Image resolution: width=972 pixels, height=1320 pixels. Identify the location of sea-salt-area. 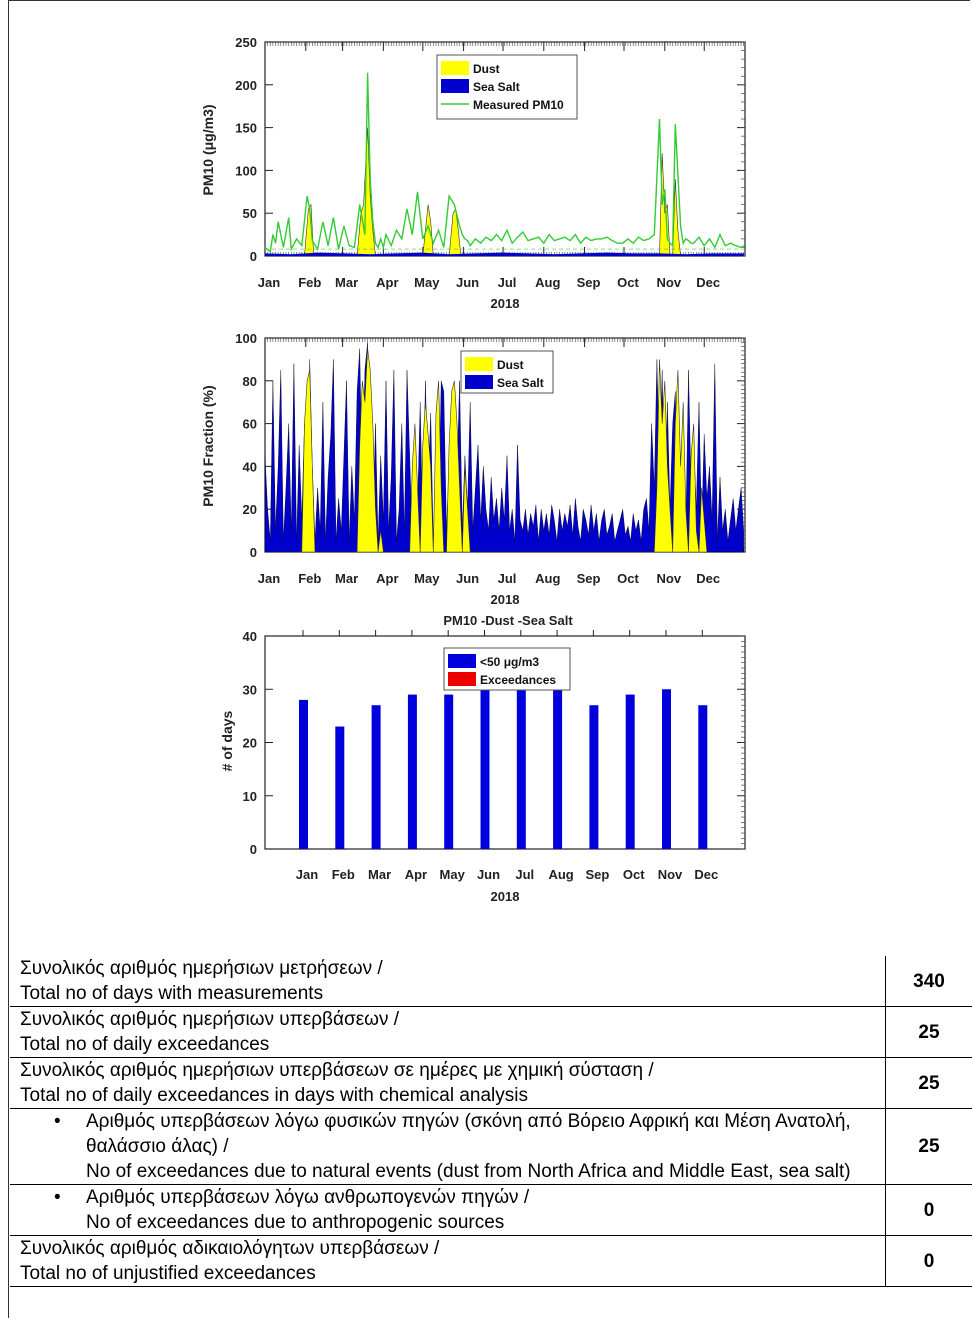
(504, 254).